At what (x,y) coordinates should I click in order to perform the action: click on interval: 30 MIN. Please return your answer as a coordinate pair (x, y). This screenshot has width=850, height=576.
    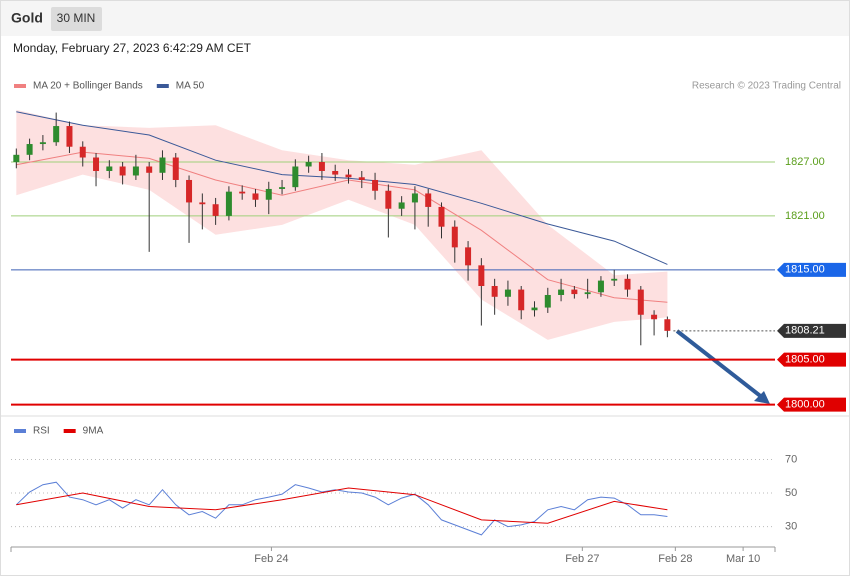
    Looking at the image, I should click on (76, 18).